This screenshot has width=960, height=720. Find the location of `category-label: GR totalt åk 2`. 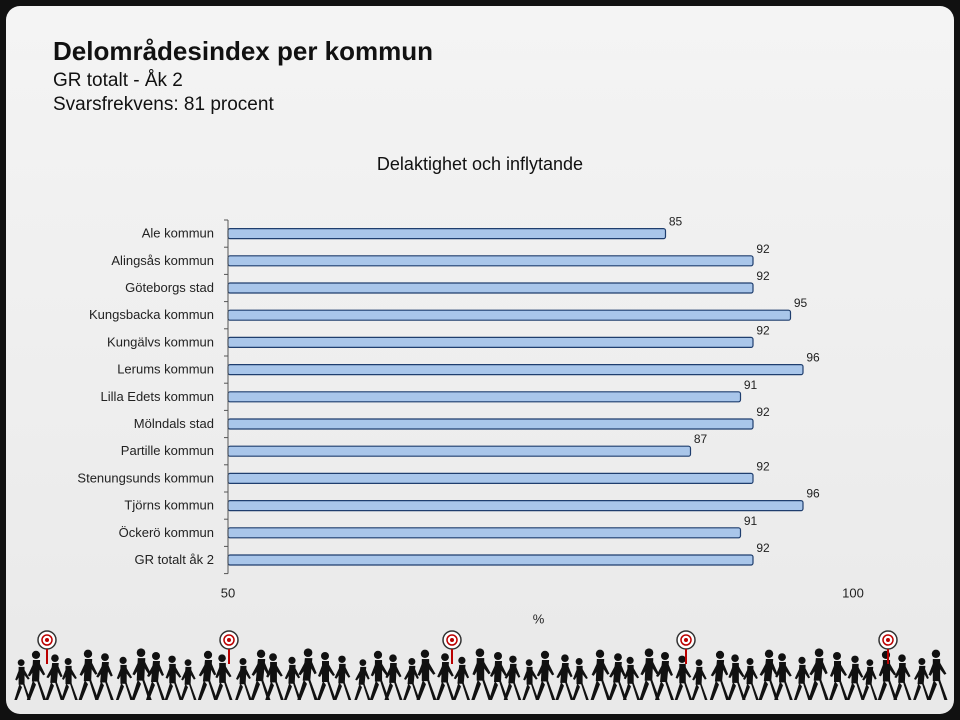

category-label: GR totalt åk 2 is located at coordinates (174, 559).